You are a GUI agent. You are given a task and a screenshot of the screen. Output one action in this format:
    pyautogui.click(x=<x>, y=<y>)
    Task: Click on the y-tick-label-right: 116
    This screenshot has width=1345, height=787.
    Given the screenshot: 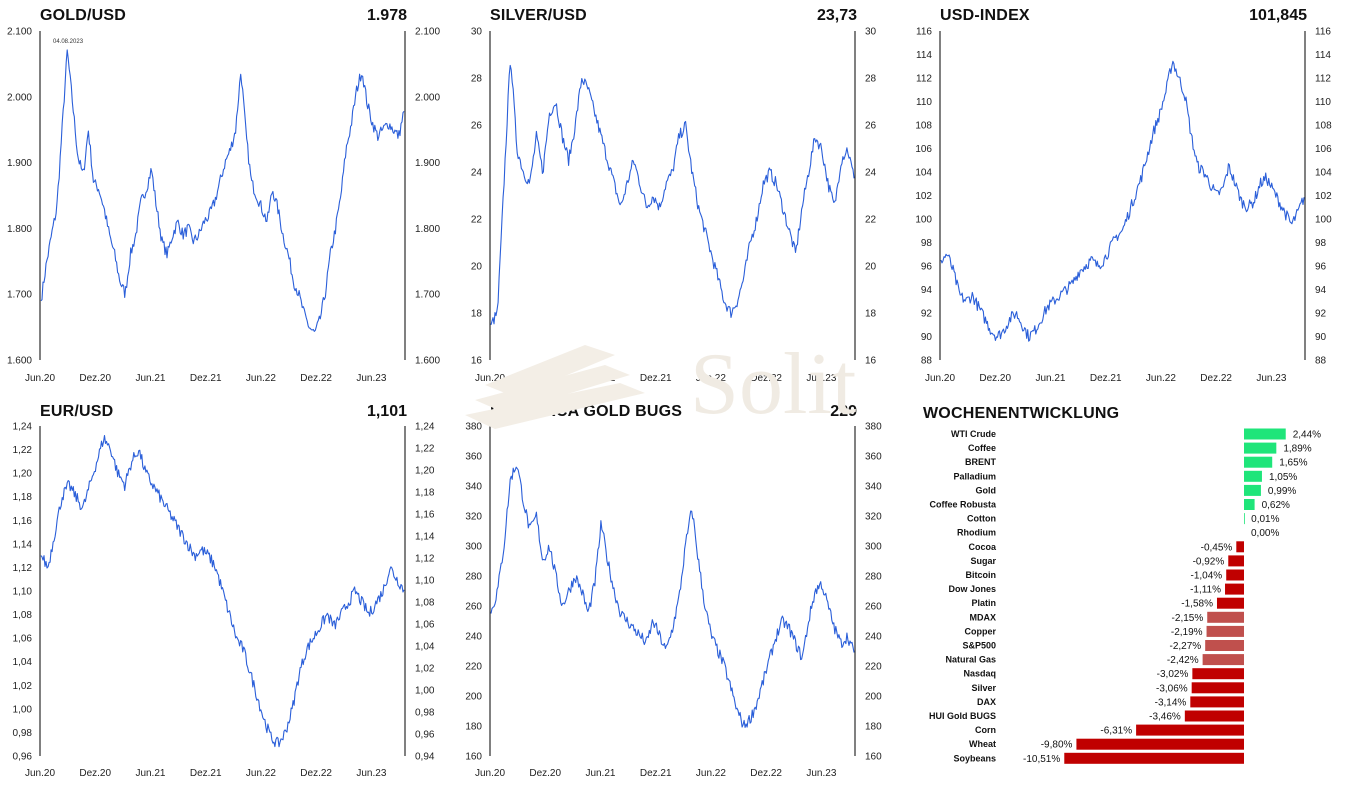 What is the action you would take?
    pyautogui.click(x=1323, y=32)
    